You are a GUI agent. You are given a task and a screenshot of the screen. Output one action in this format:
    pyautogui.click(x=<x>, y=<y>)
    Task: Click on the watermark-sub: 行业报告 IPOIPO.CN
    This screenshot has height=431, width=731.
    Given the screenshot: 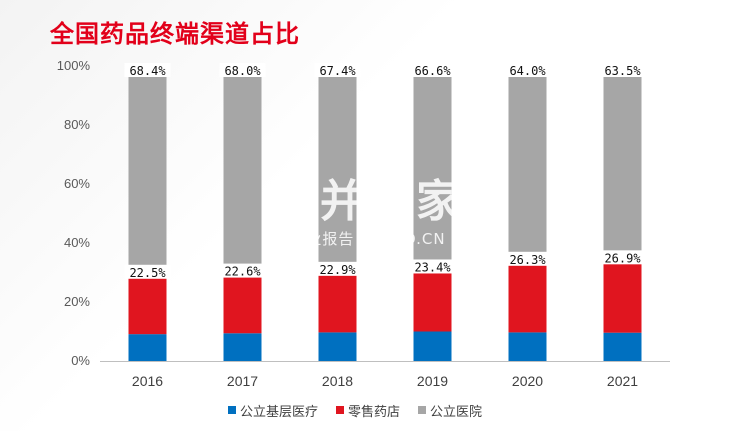 What is the action you would take?
    pyautogui.click(x=368, y=239)
    